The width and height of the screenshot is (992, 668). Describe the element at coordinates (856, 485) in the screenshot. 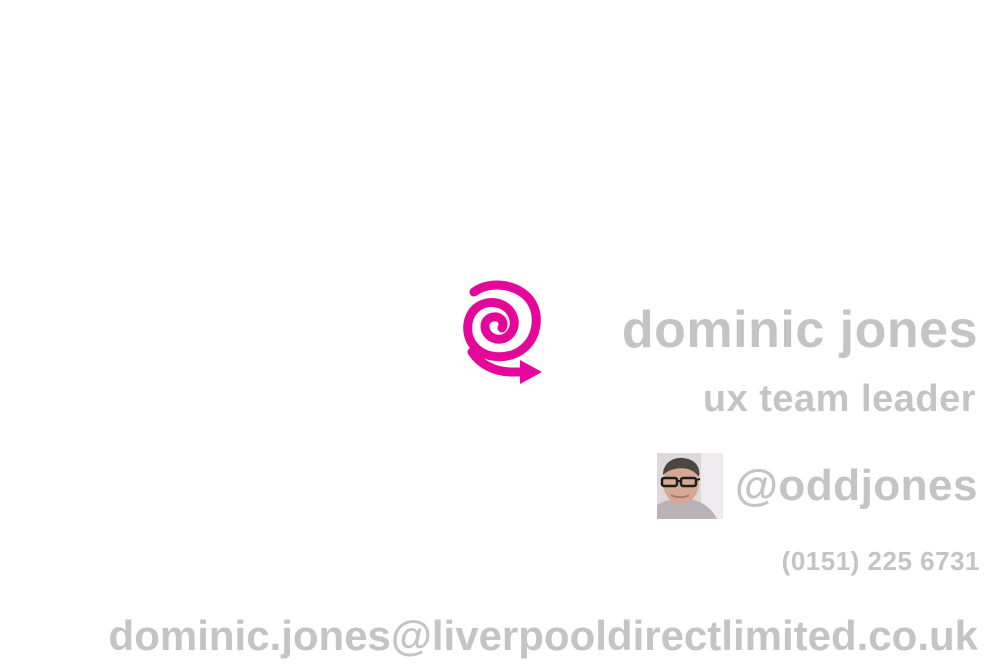

I see `twitter-handle: @oddjones` at that location.